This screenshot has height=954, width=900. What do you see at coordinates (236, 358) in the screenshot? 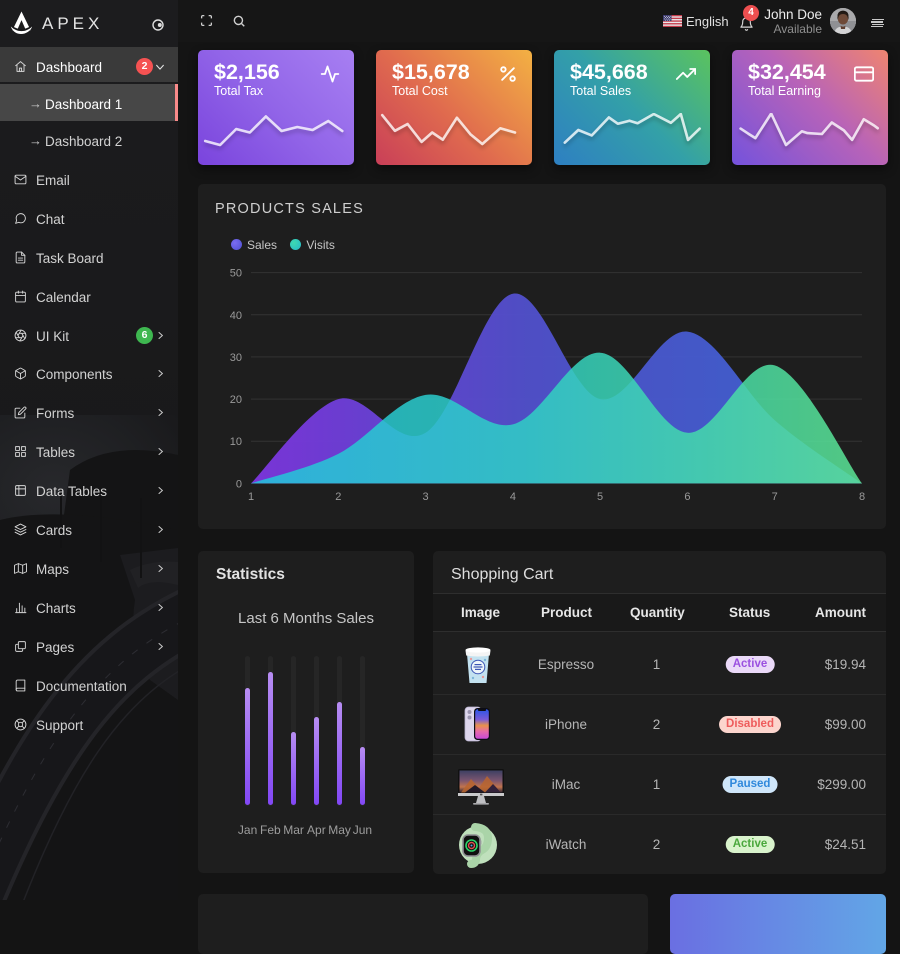
I see `svg-text: 30` at bounding box center [236, 358].